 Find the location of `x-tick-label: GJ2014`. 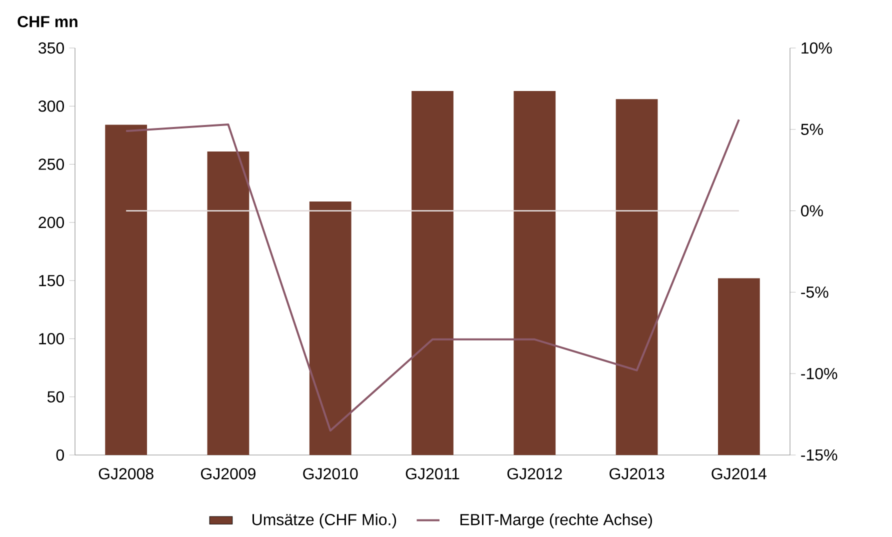

x-tick-label: GJ2014 is located at coordinates (739, 474).